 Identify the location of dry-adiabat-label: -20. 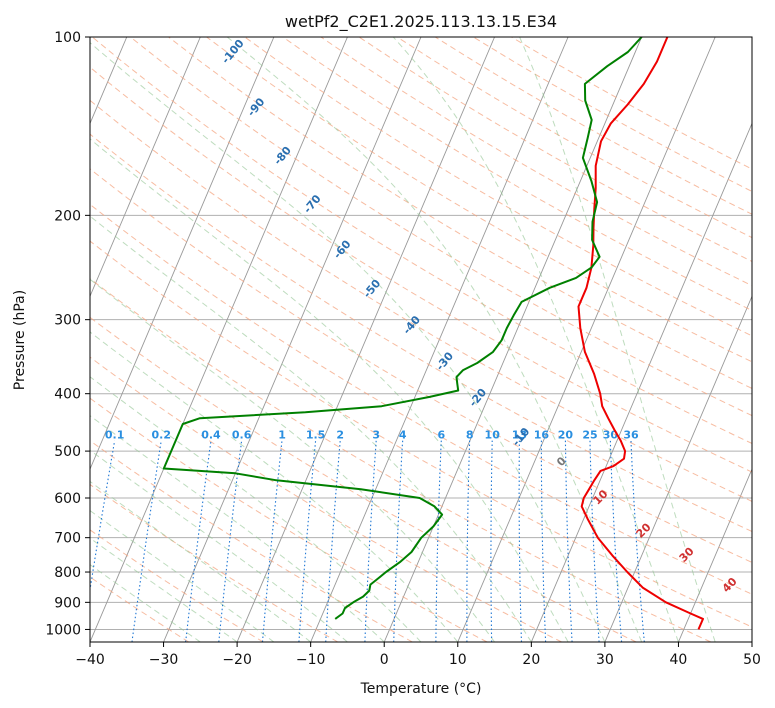
(478, 398).